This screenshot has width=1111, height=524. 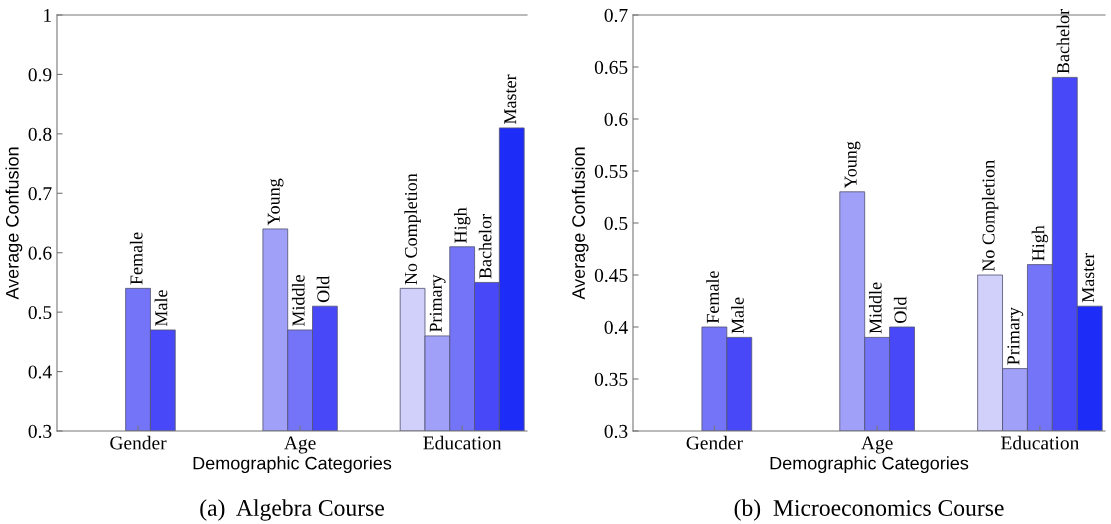 I want to click on y-tick-label: 0.9, so click(x=40, y=75).